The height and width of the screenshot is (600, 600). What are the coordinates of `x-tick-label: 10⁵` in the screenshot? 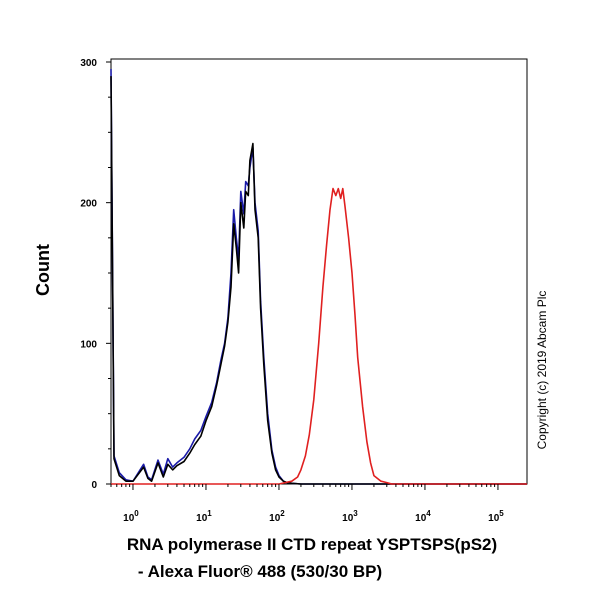 It's located at (496, 516).